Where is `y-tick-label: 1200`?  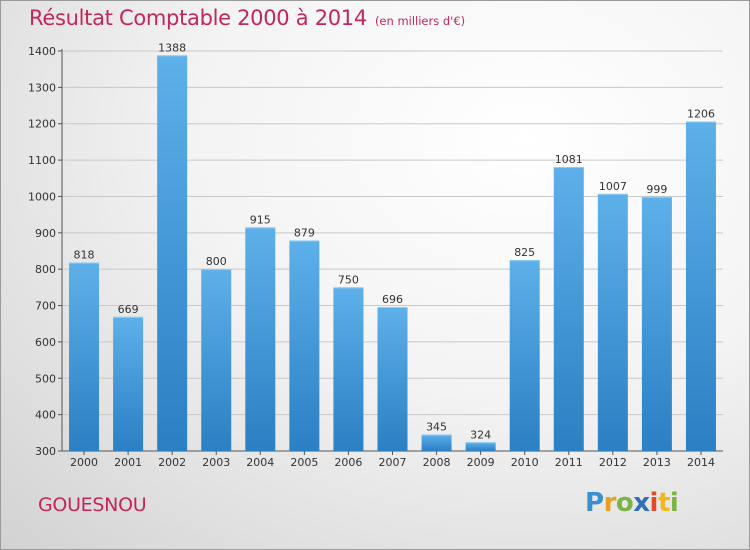
y-tick-label: 1200 is located at coordinates (42, 124).